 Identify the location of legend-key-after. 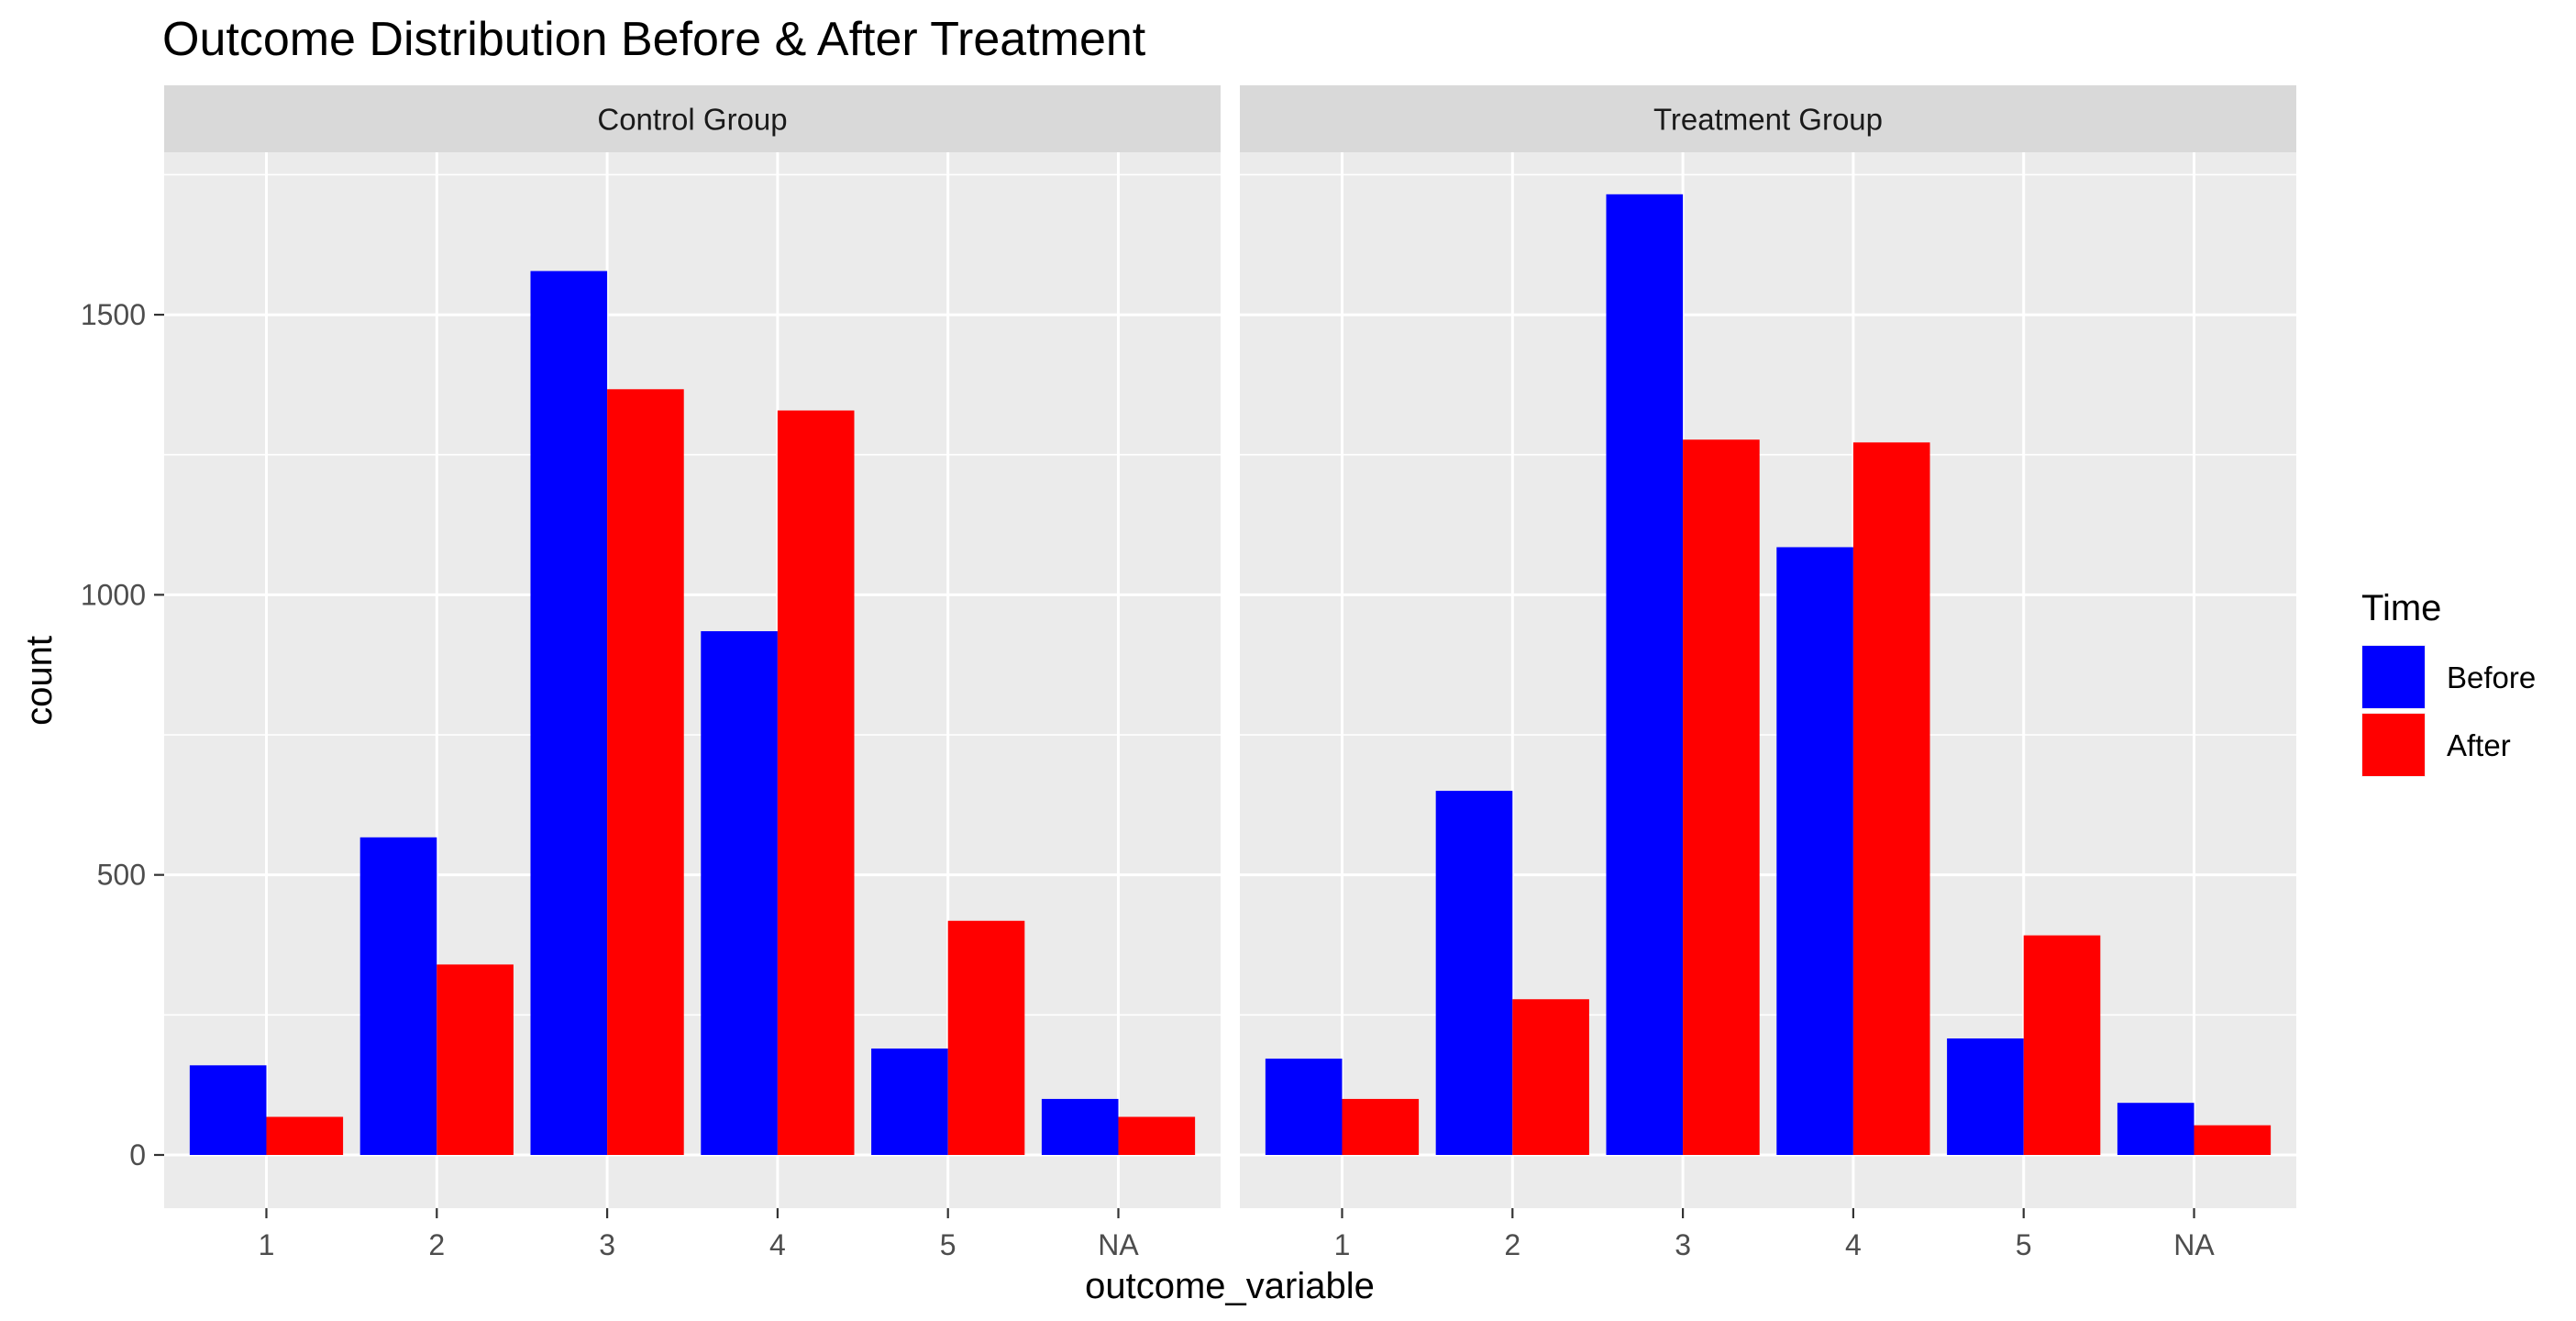
(2393, 745).